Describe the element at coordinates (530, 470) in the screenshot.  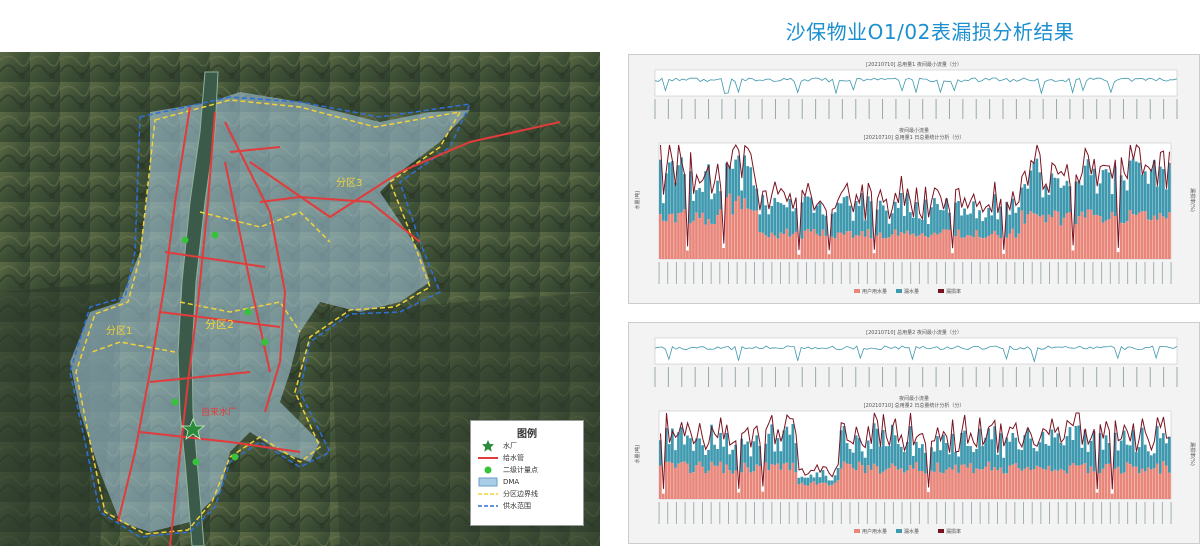
I see `legend-item: 二级计量点` at that location.